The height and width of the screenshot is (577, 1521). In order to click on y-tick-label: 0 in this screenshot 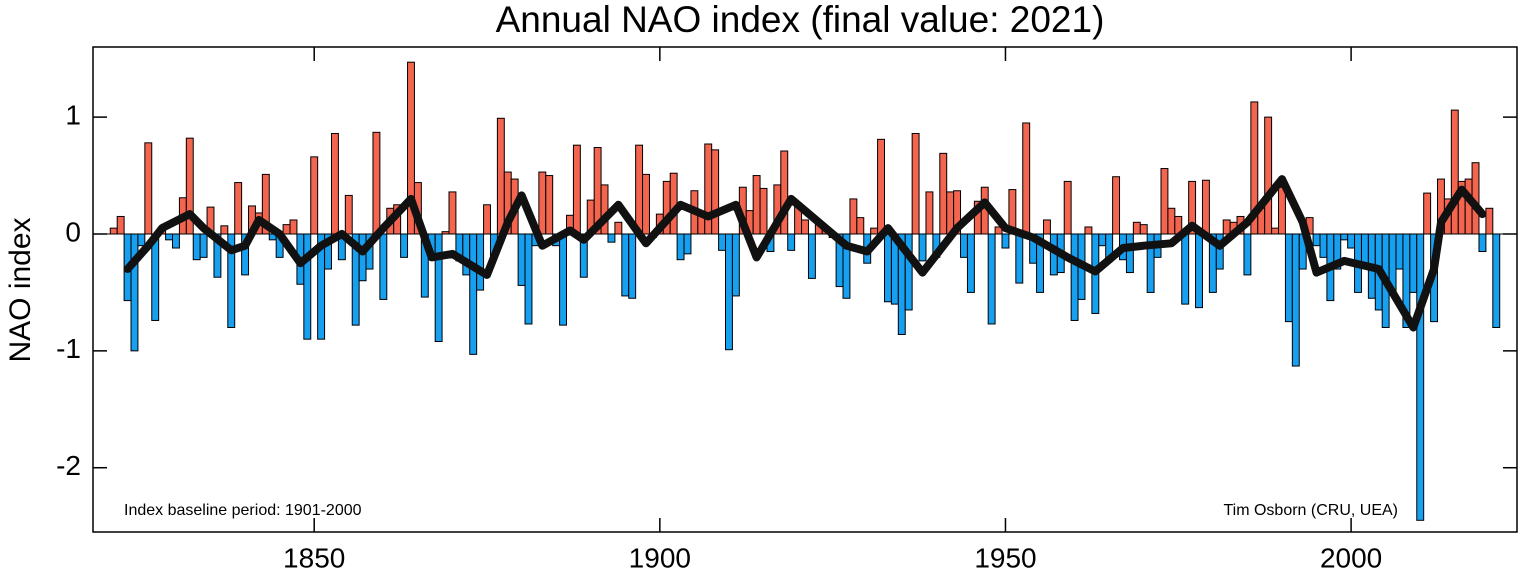, I will do `click(73, 231)`.